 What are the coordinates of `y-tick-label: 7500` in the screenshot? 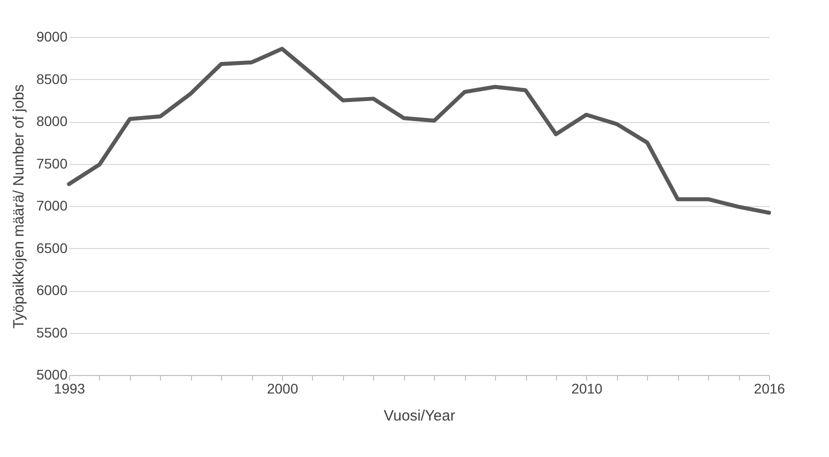 It's located at (52, 163).